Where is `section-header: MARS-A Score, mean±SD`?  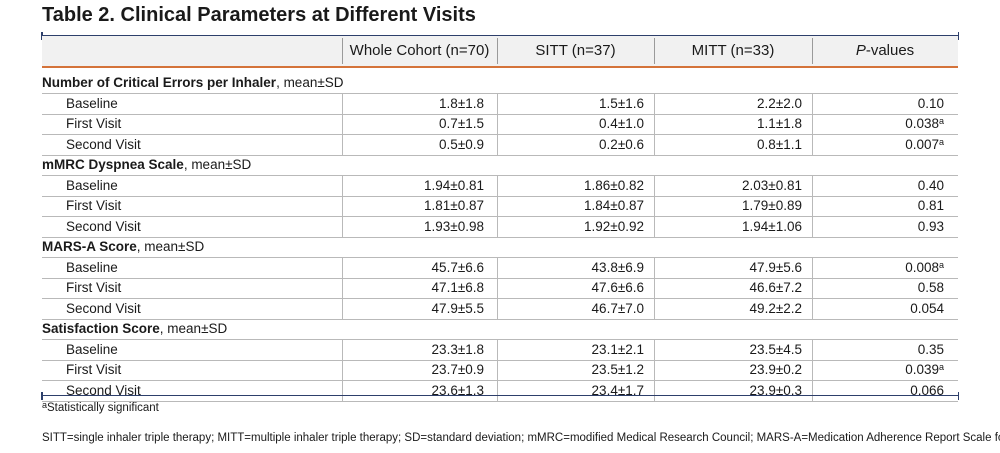
section-header: MARS-A Score, mean±SD is located at coordinates (500, 247).